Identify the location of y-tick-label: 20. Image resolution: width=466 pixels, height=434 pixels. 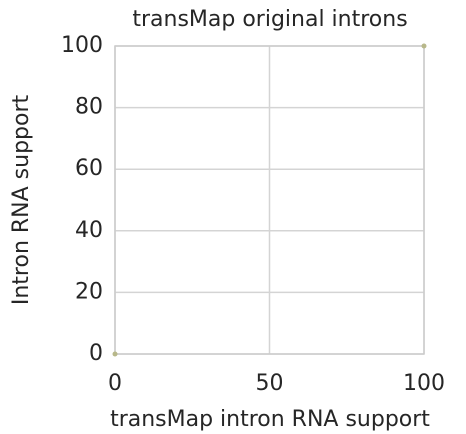
(89, 291).